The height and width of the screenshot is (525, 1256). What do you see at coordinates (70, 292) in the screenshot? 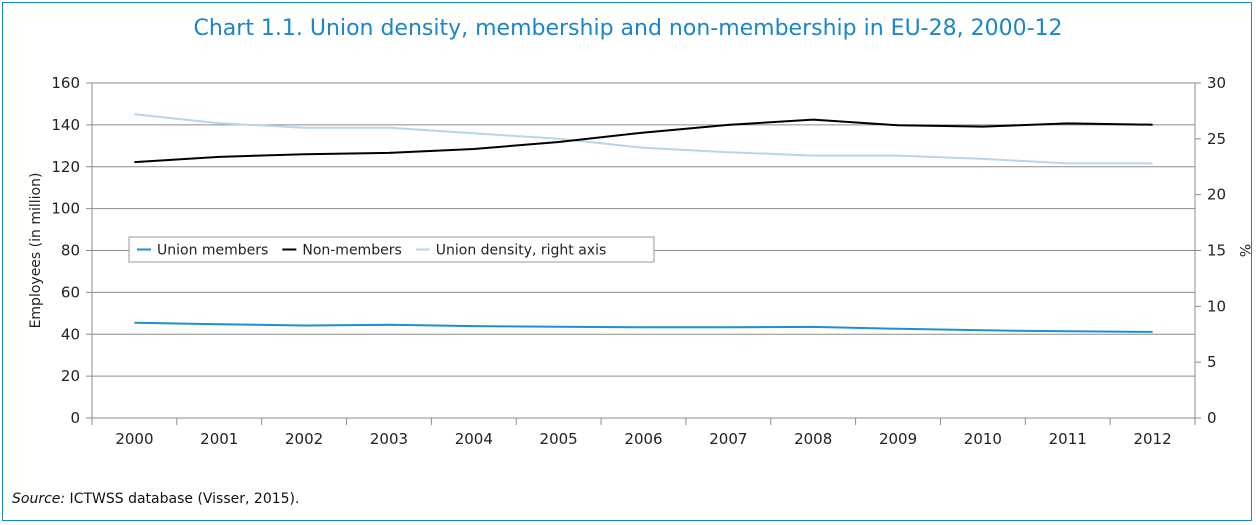
I see `y-tick-label: 60` at bounding box center [70, 292].